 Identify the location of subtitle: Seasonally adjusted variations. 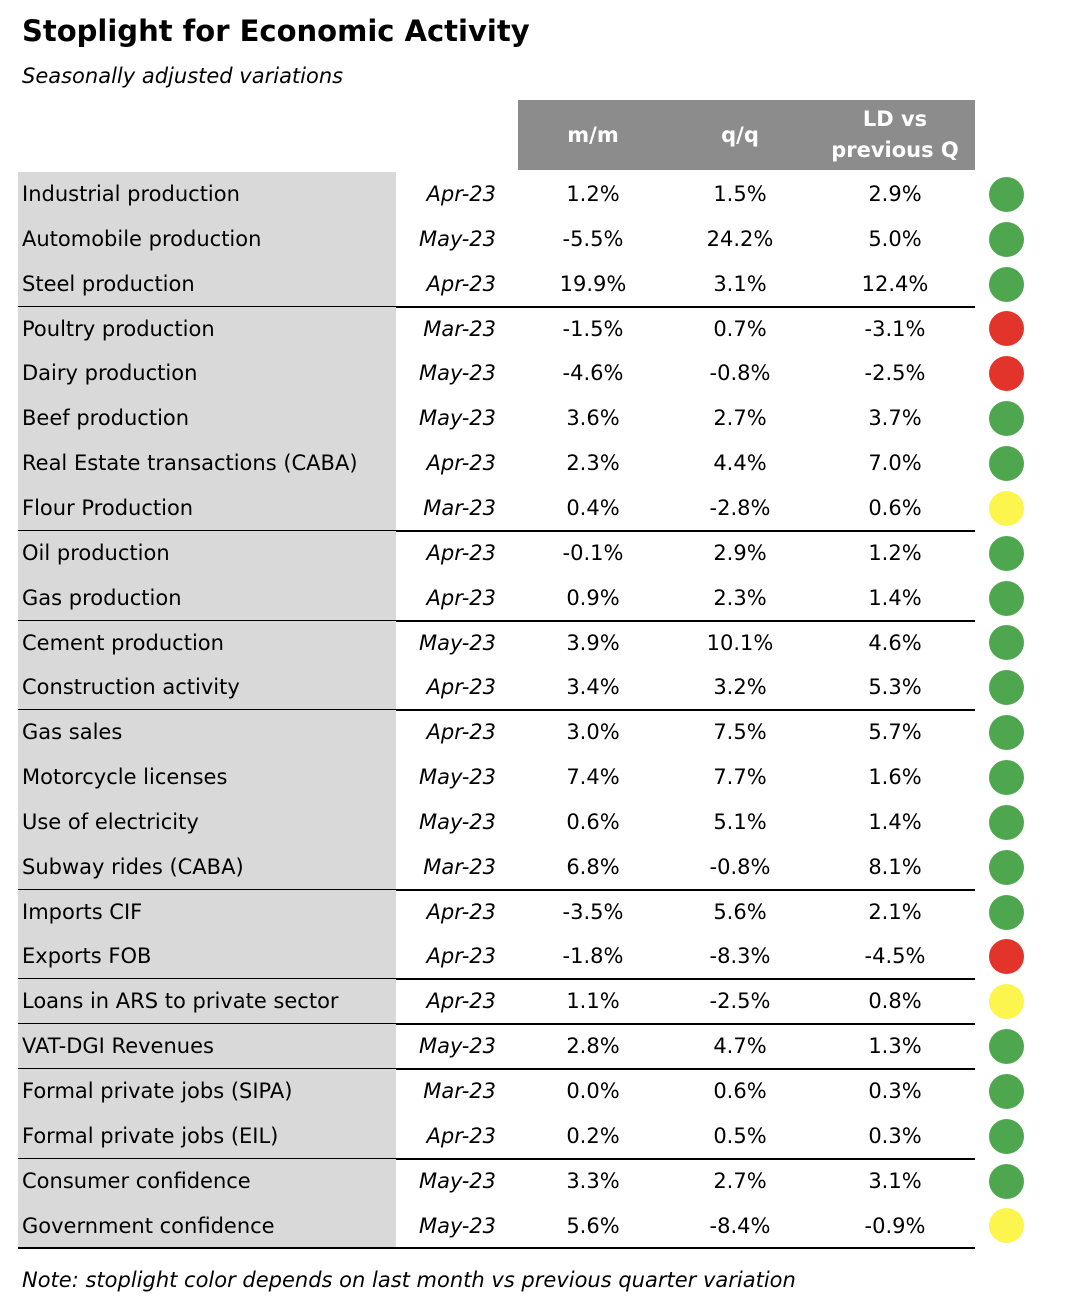
(183, 76).